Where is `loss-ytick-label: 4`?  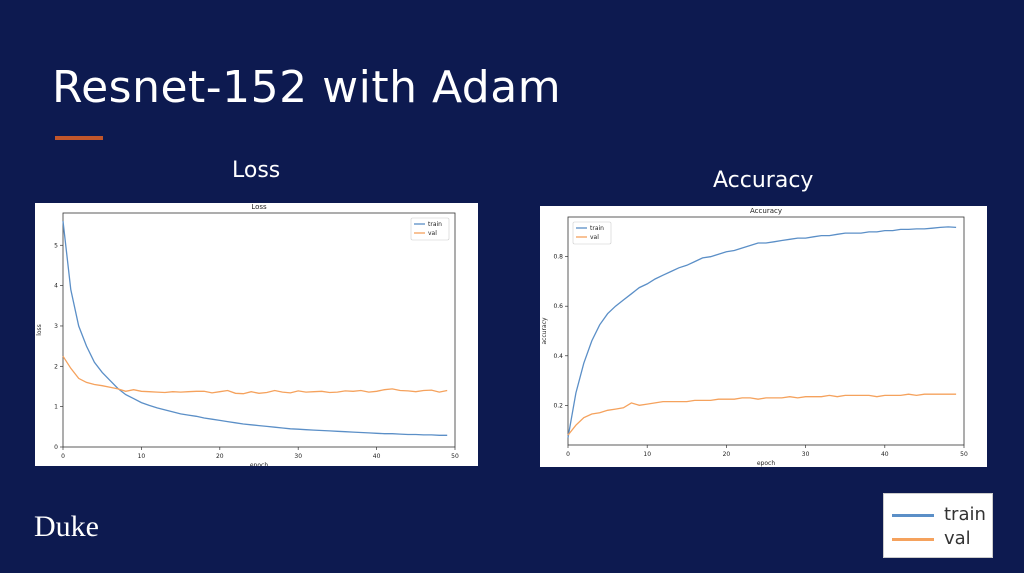
loss-ytick-label: 4 is located at coordinates (56, 286).